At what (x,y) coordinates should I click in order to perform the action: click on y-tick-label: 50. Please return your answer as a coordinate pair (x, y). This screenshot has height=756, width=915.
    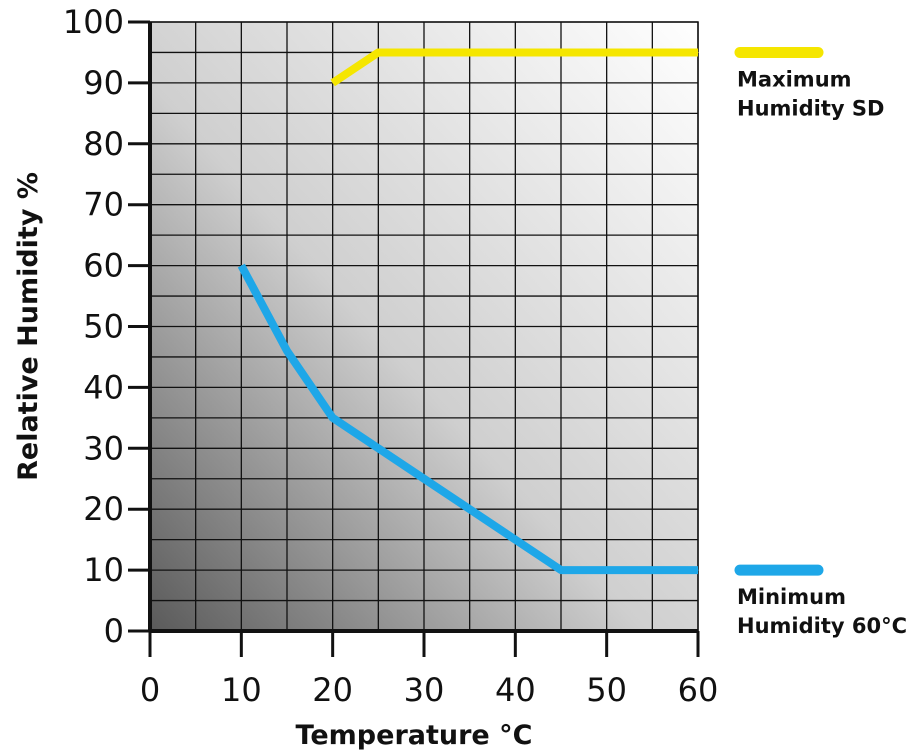
    Looking at the image, I should click on (103, 327).